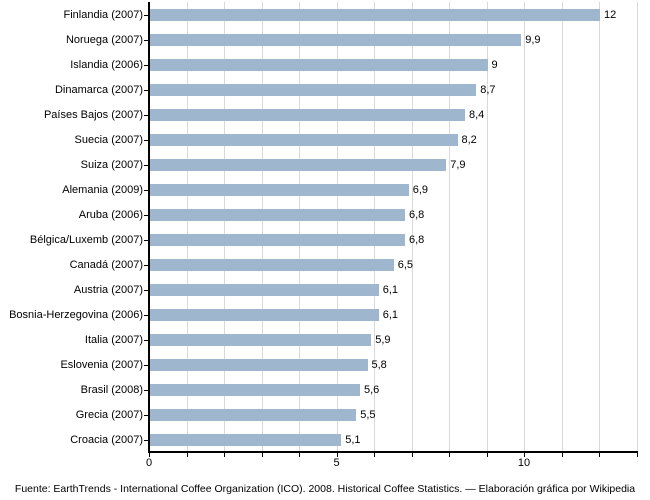  Describe the element at coordinates (494, 65) in the screenshot. I see `bar-value-label: 9` at that location.